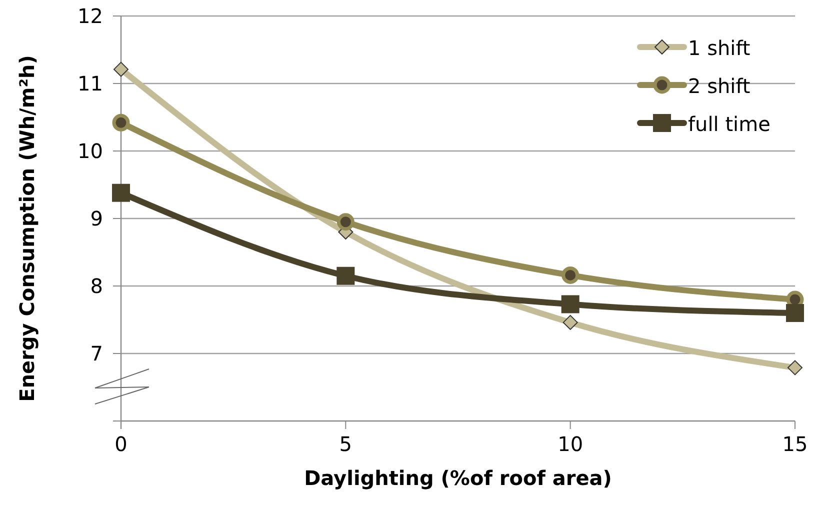 The width and height of the screenshot is (823, 511). Describe the element at coordinates (345, 444) in the screenshot. I see `x-tick-label: 5` at that location.